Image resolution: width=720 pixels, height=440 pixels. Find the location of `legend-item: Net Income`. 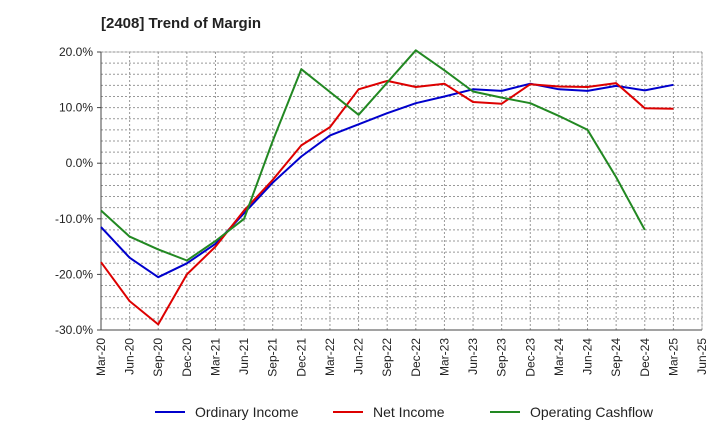

legend-item: Net Income is located at coordinates (389, 412).